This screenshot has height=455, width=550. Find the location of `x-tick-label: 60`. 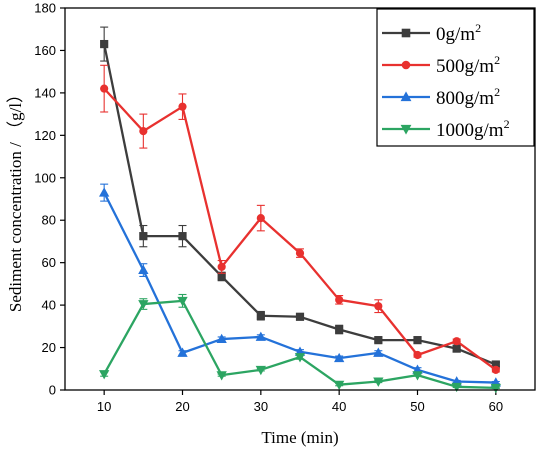

x-tick-label: 60 is located at coordinates (496, 406).